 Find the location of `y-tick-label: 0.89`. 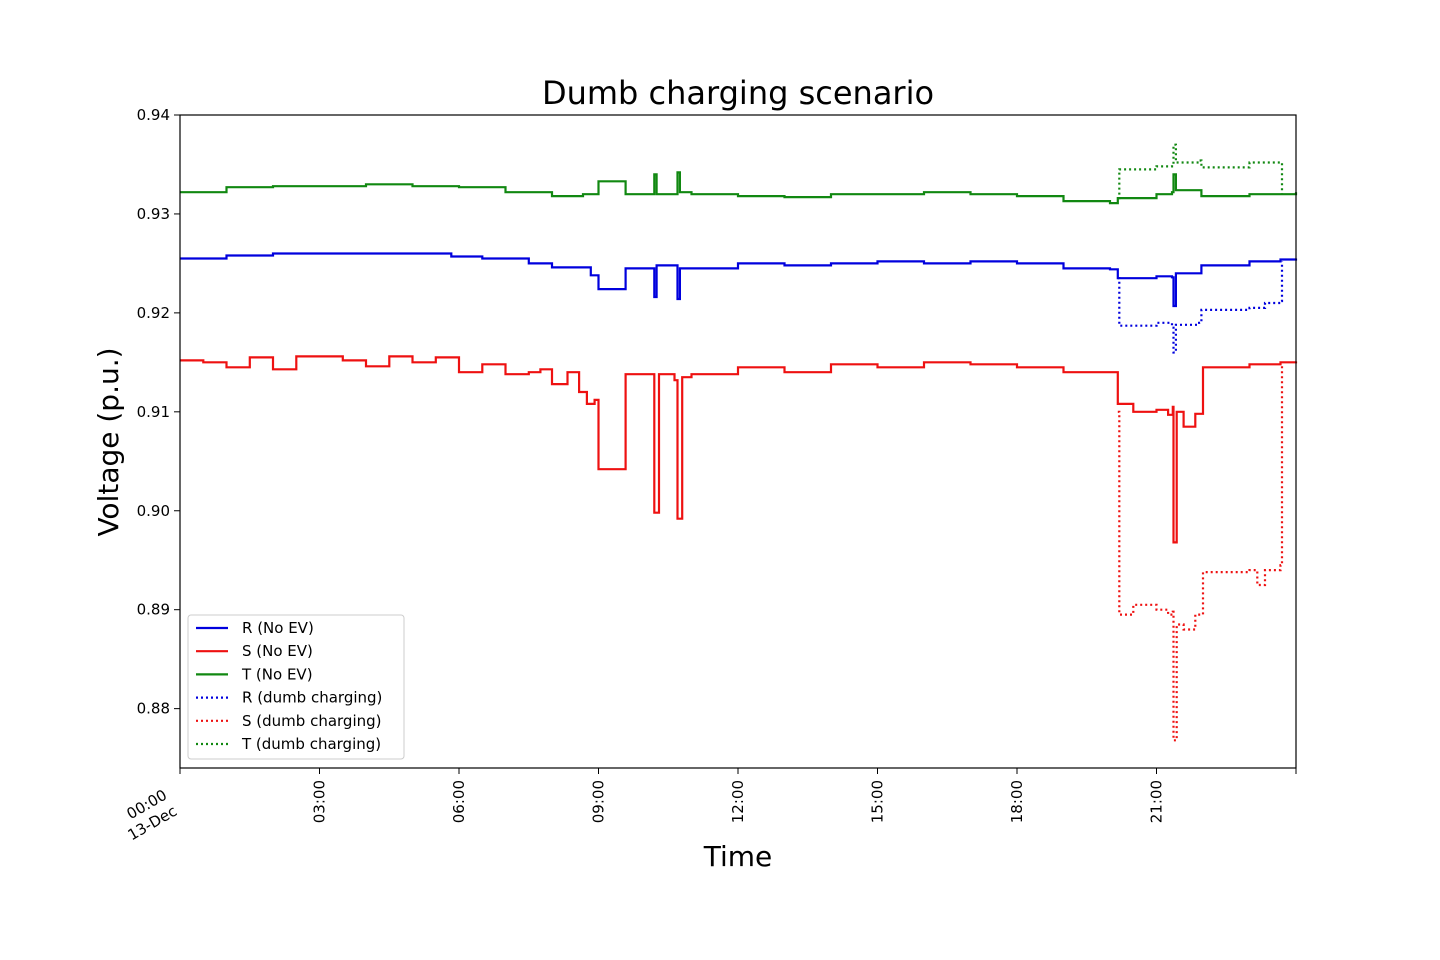

y-tick-label: 0.89 is located at coordinates (153, 610).